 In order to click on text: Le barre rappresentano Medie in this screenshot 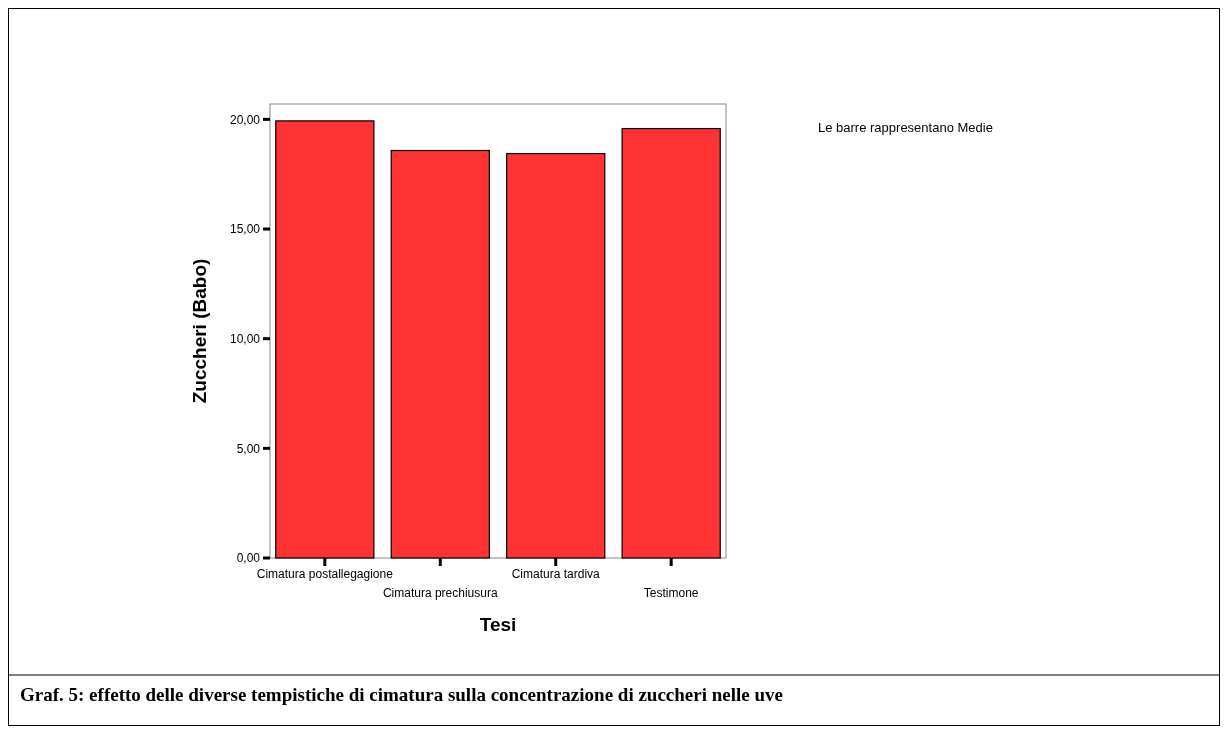, I will do `click(905, 127)`.